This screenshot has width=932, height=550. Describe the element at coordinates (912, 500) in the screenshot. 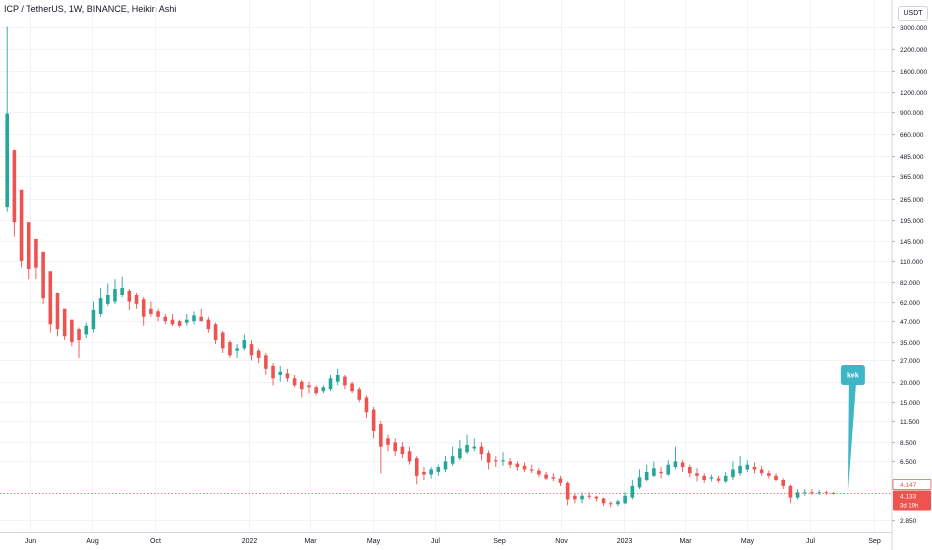

I see `last-price-label: 4.133 3d 19h` at that location.